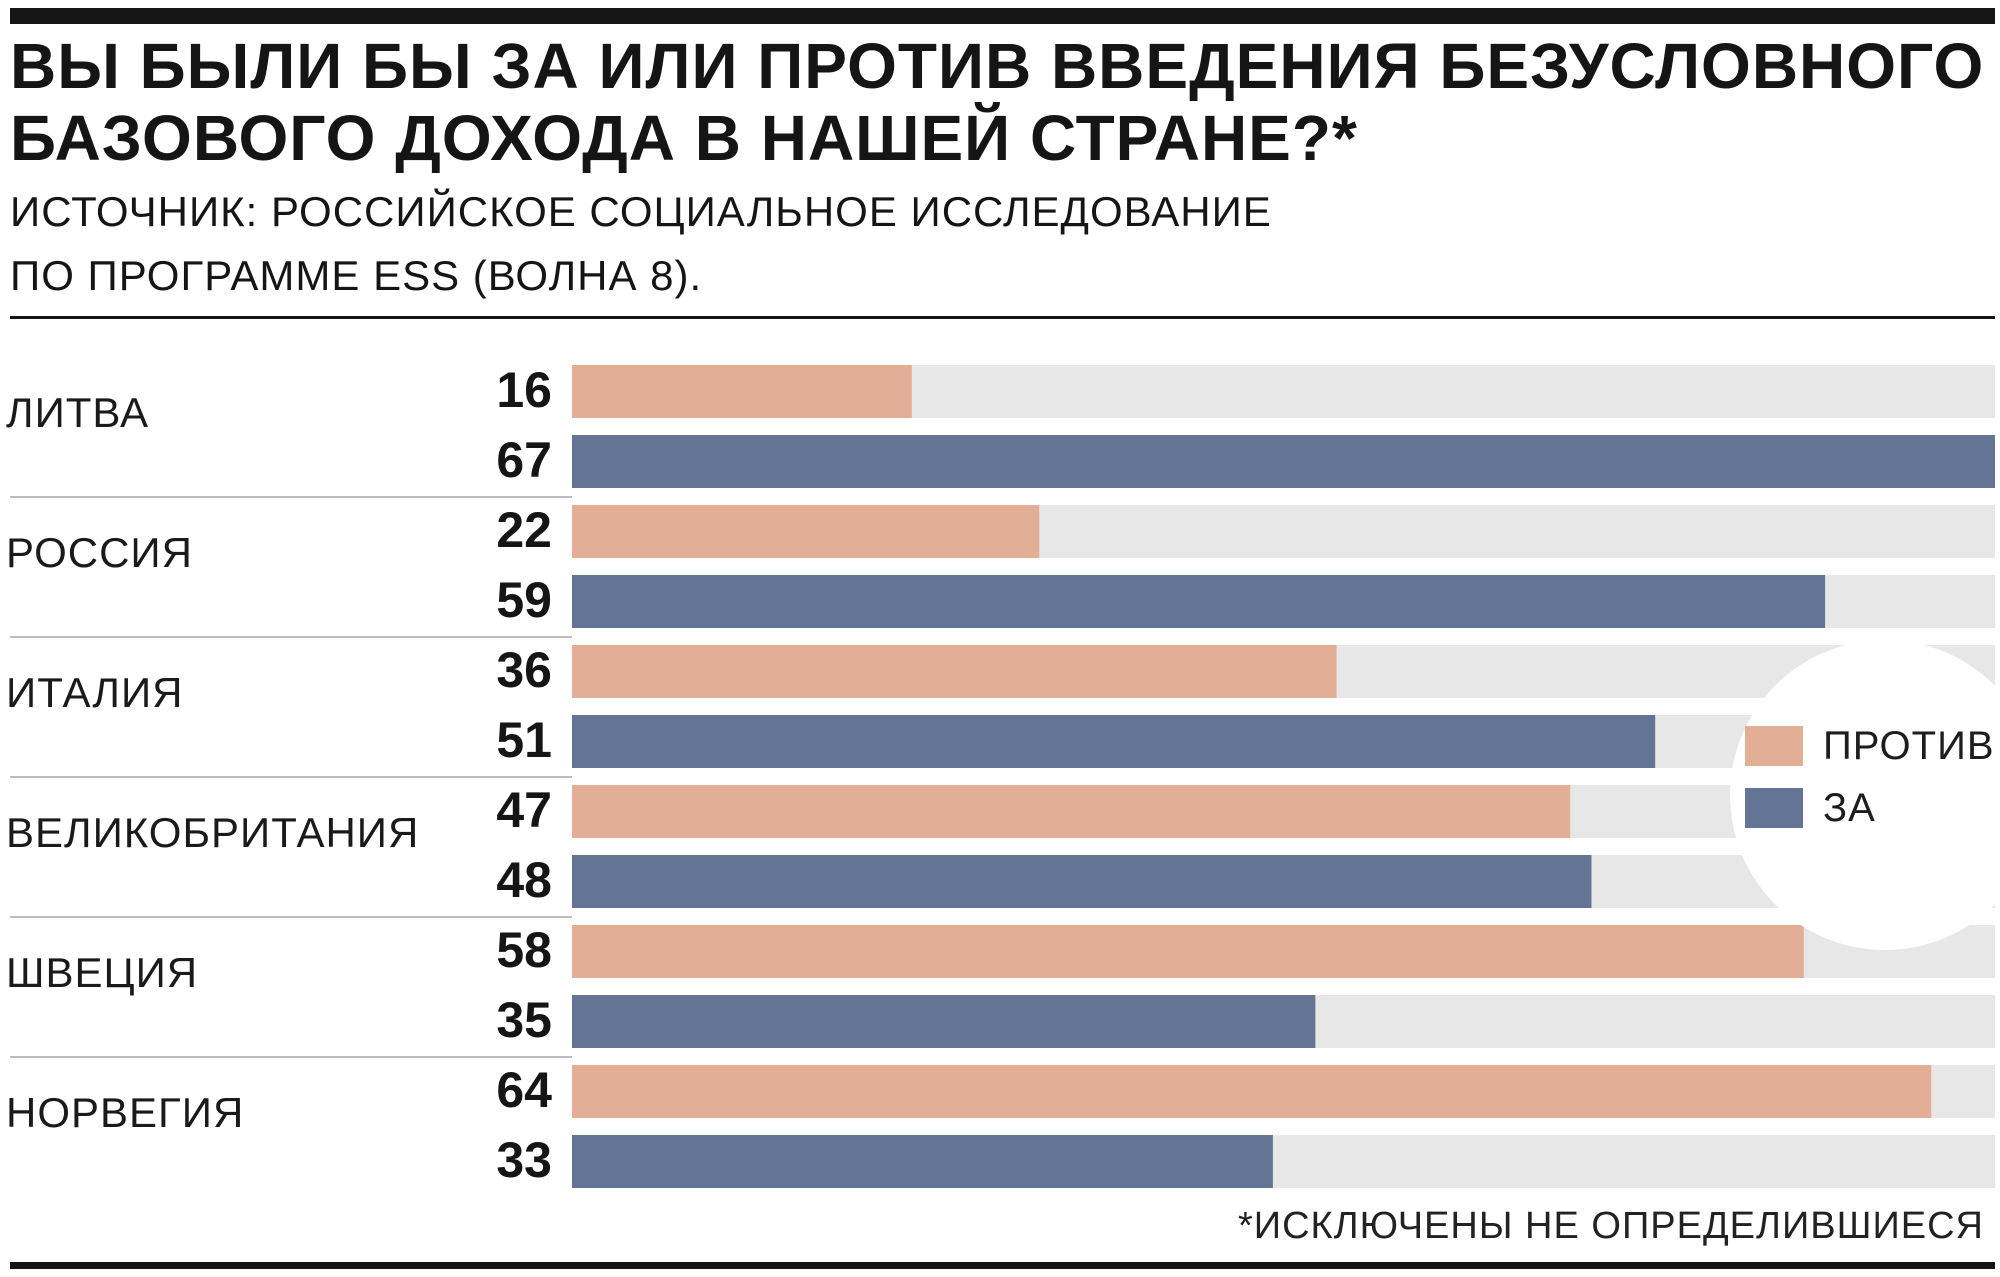 The height and width of the screenshot is (1277, 2000). What do you see at coordinates (524, 1160) in the screenshot?
I see `data-label: 33` at bounding box center [524, 1160].